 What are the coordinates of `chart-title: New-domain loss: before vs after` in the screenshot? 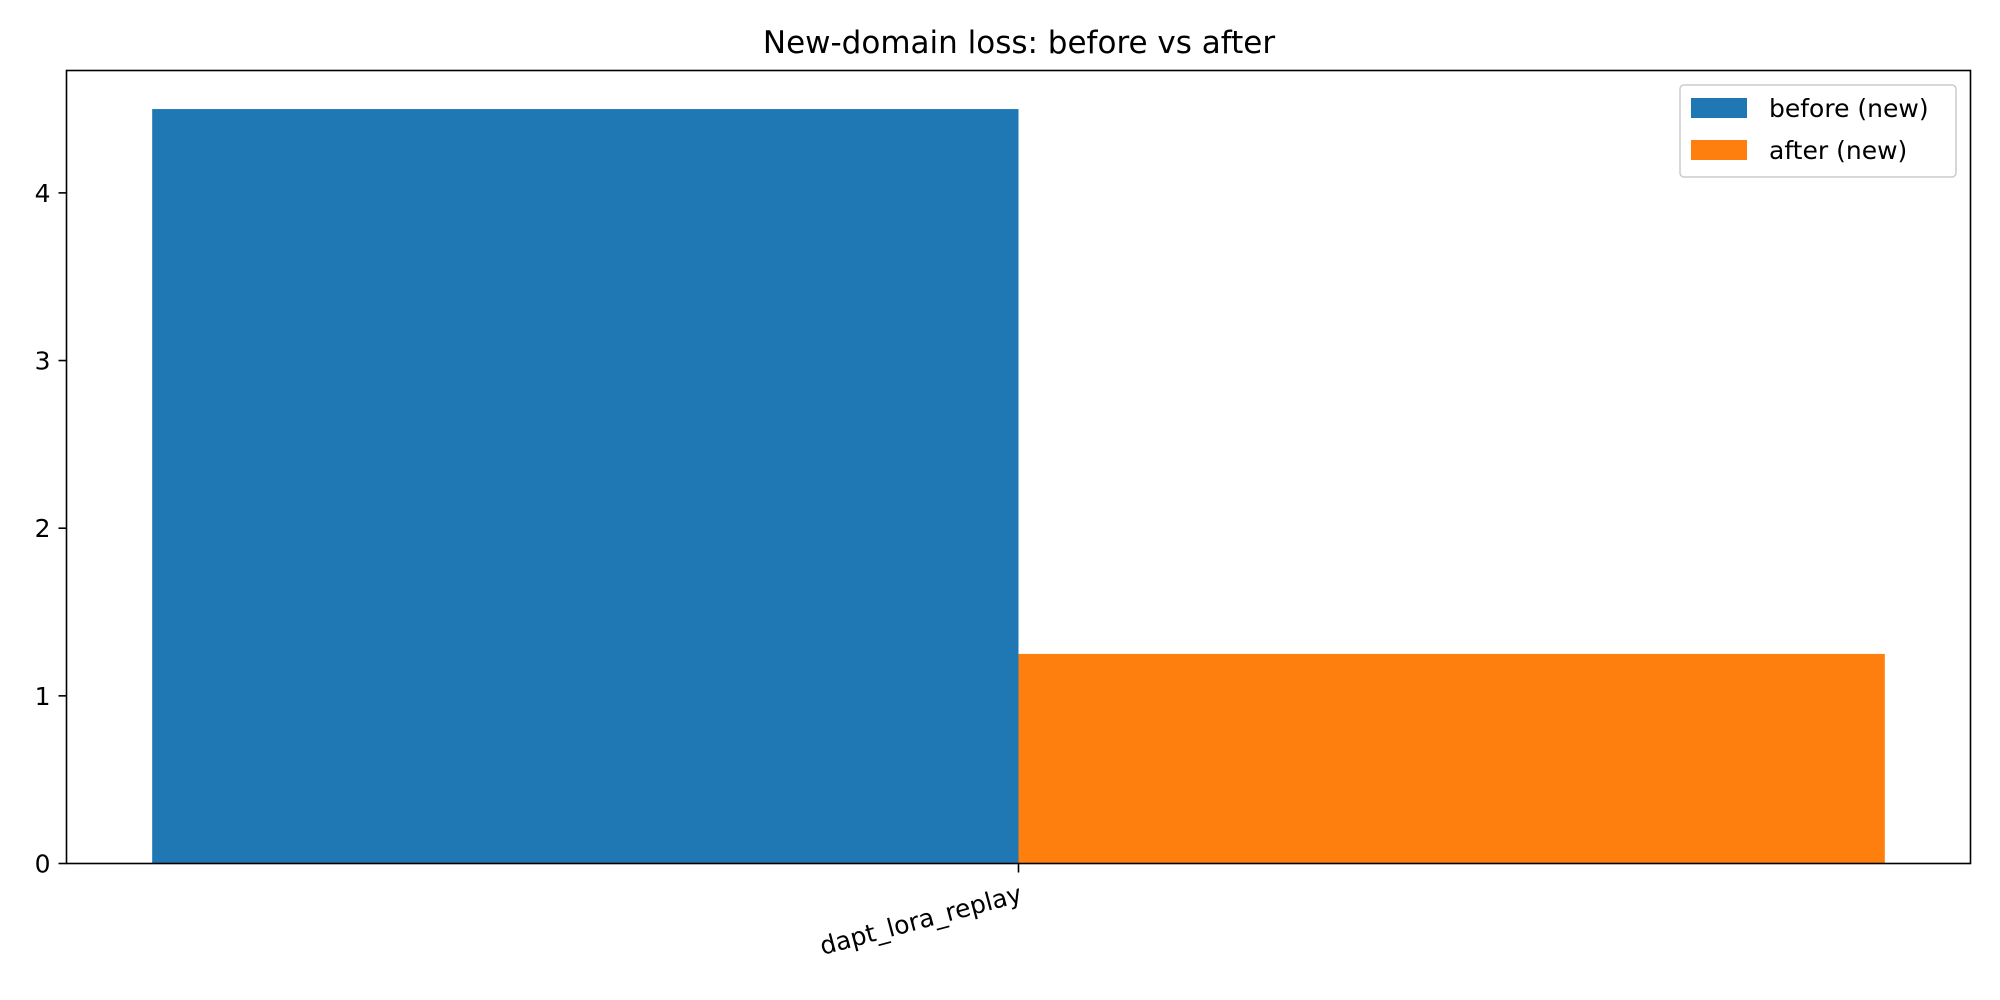 It's located at (1019, 43).